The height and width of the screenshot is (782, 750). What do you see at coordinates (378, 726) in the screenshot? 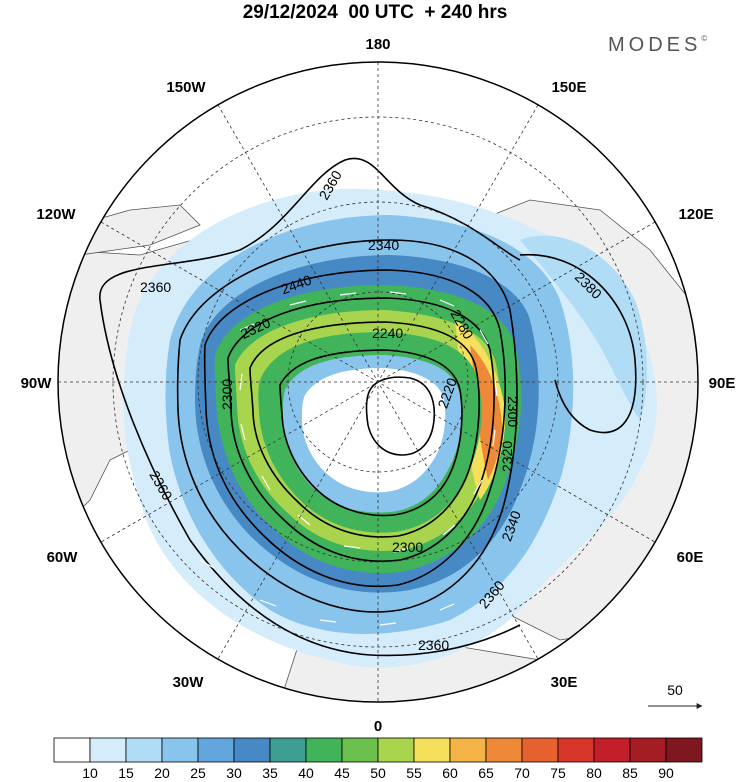
I see `lon-label-0: 0` at bounding box center [378, 726].